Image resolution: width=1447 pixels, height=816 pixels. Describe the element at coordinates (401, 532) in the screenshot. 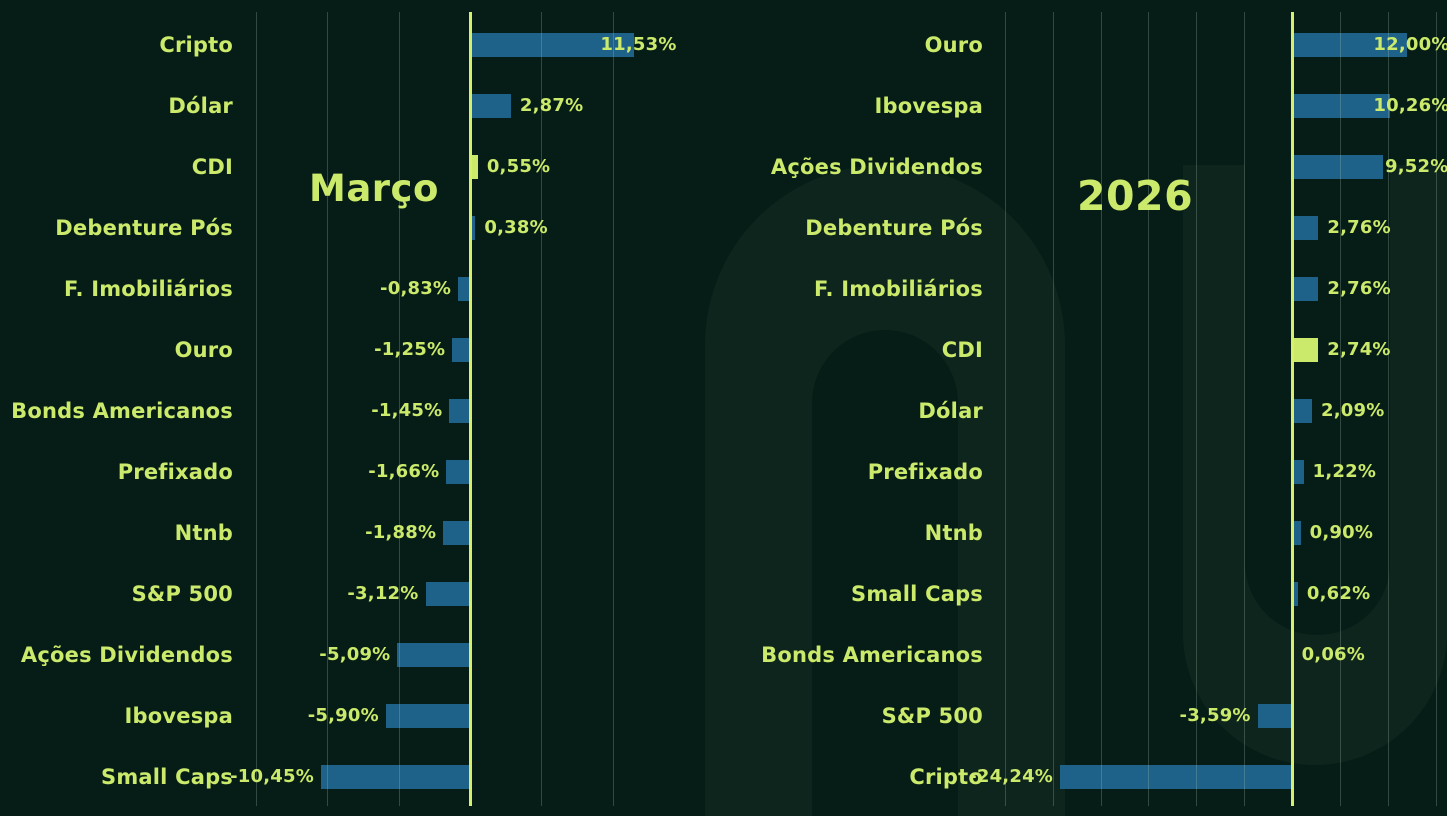

I see `value-label: -1,88%` at that location.